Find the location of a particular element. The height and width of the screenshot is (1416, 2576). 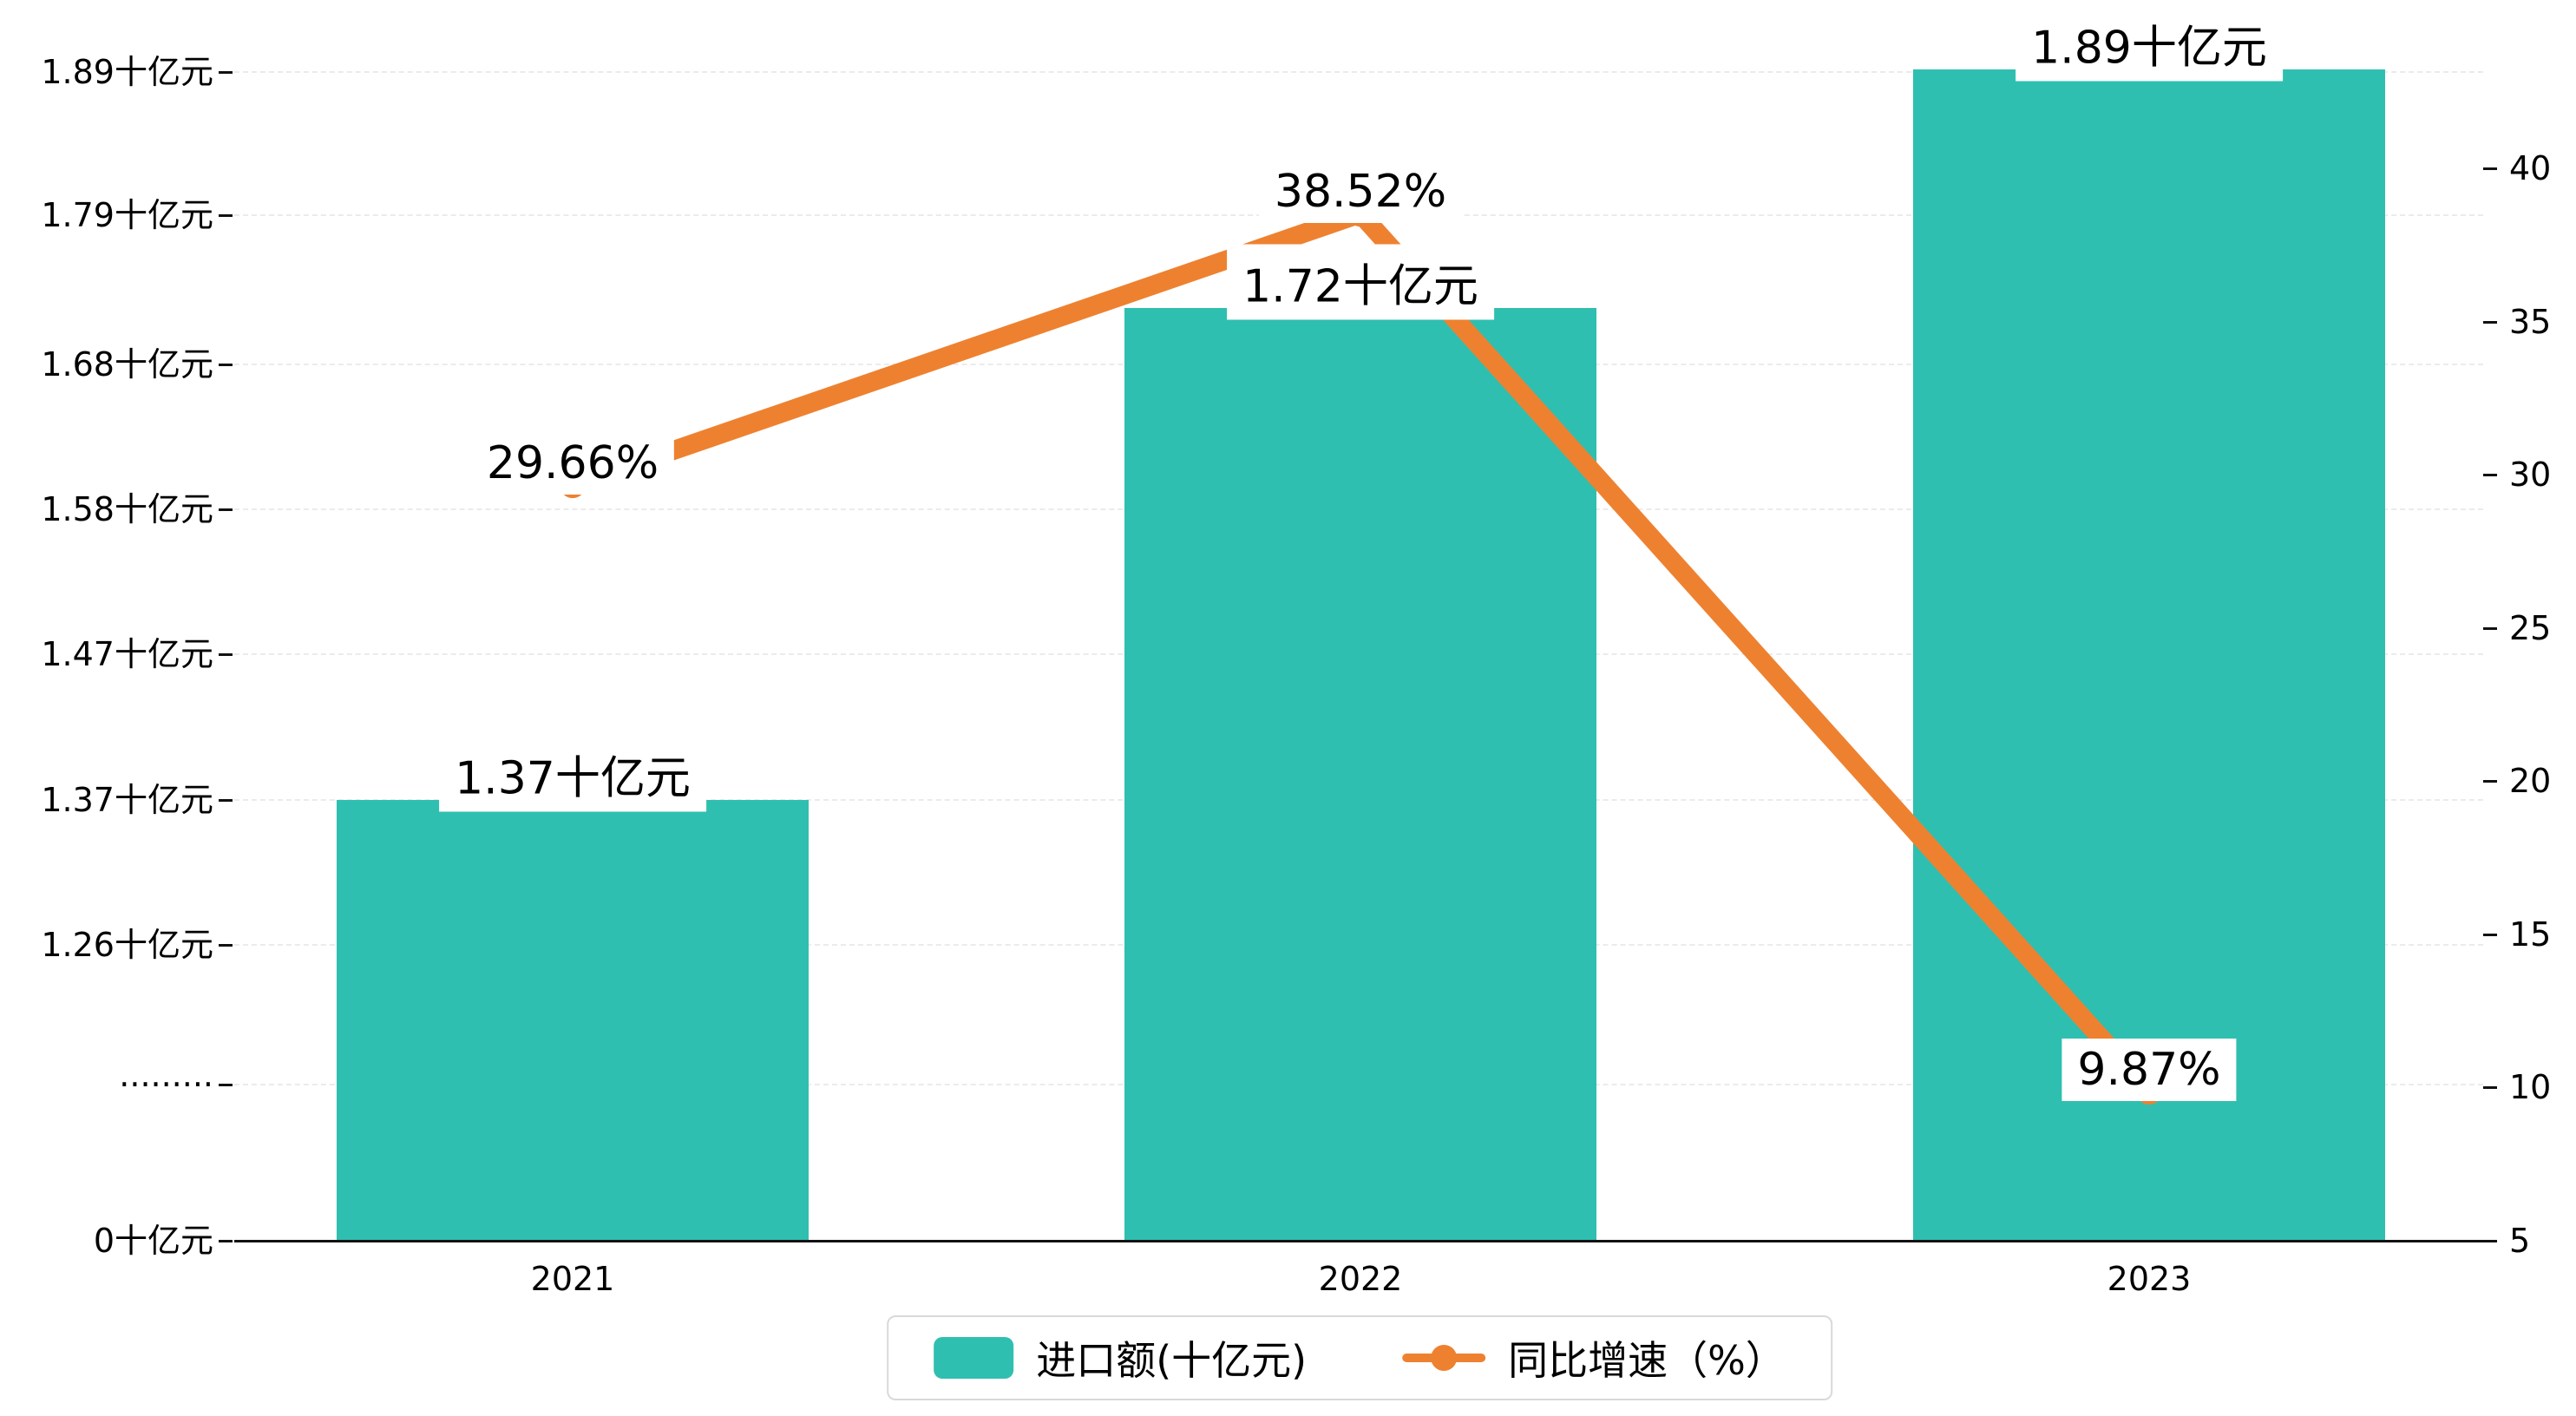

left-axis-tick-label: 1.58十亿元 is located at coordinates (127, 509).